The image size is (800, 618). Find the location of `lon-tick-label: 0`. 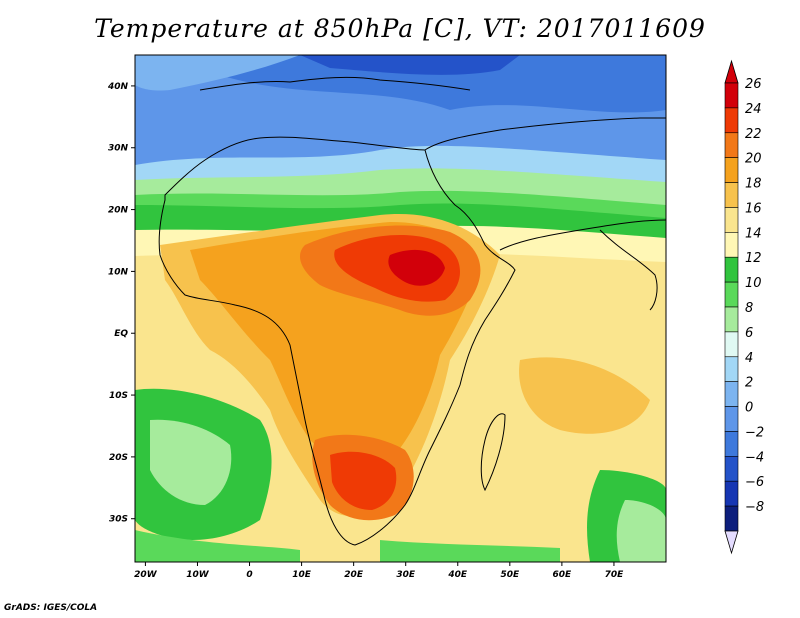

lon-tick-label: 0 is located at coordinates (249, 575).